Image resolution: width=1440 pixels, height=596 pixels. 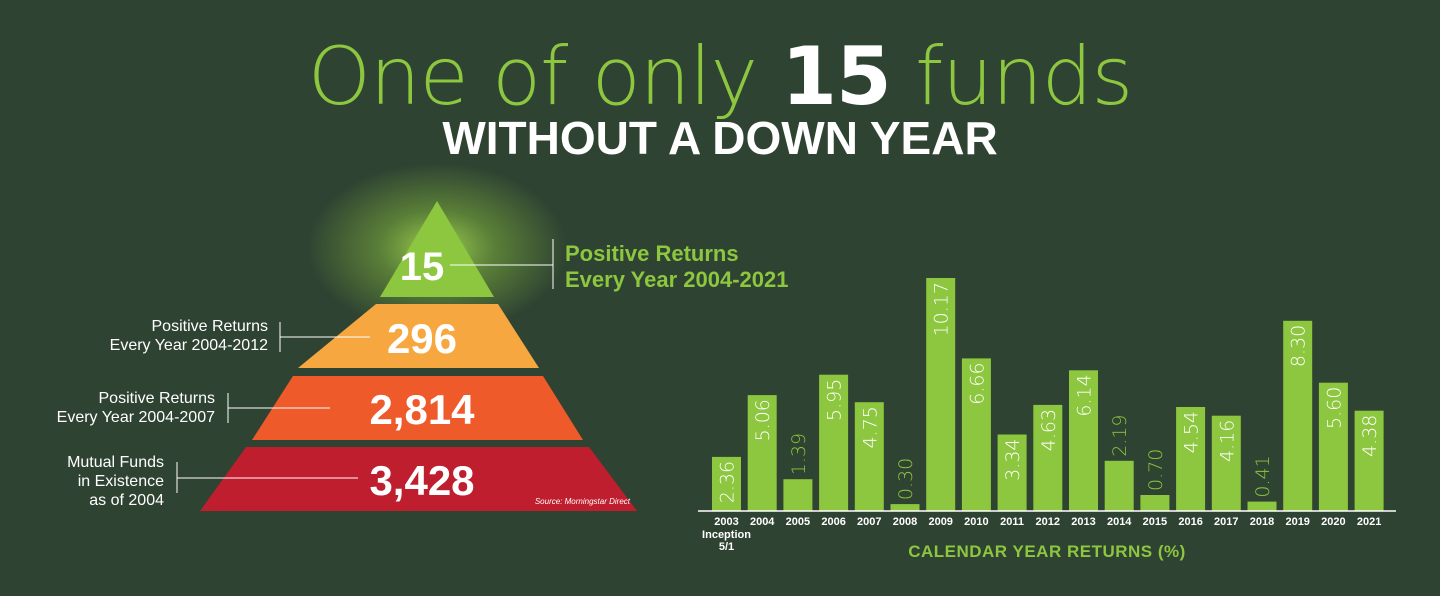 I want to click on headline: One of only 15 funds, so click(x=720, y=77).